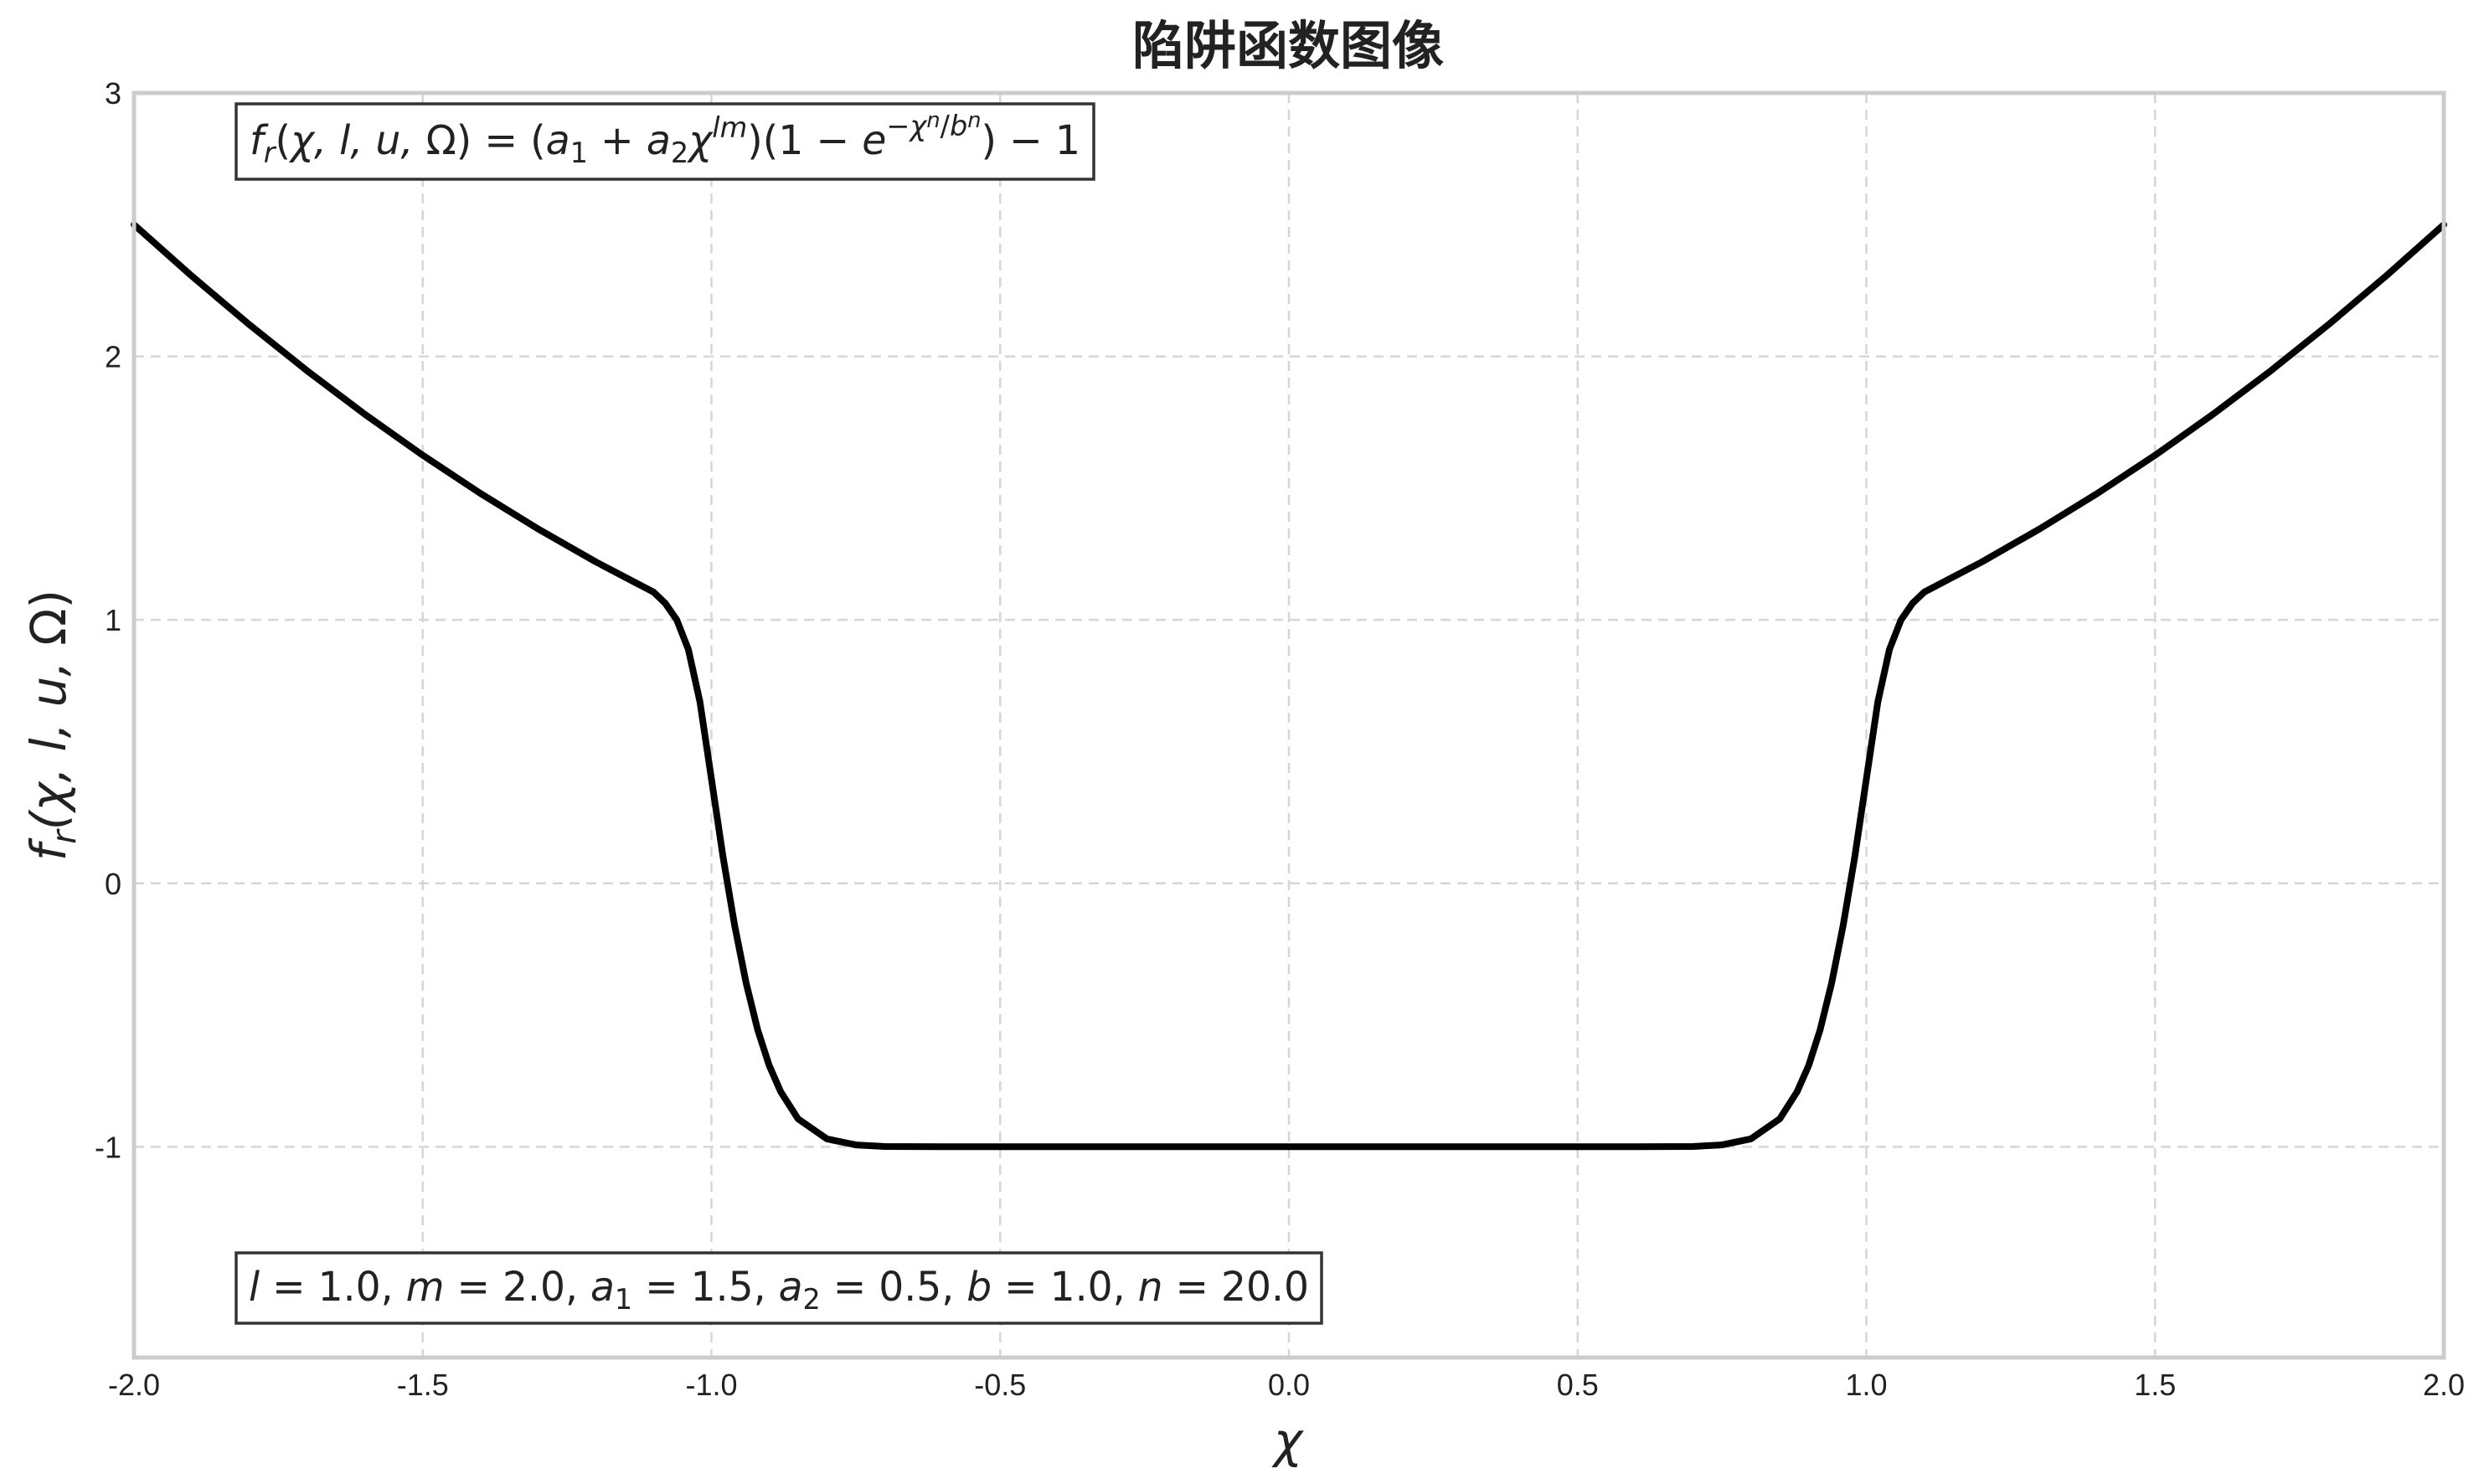  Describe the element at coordinates (134, 1385) in the screenshot. I see `x-tick-label: -2.0` at that location.